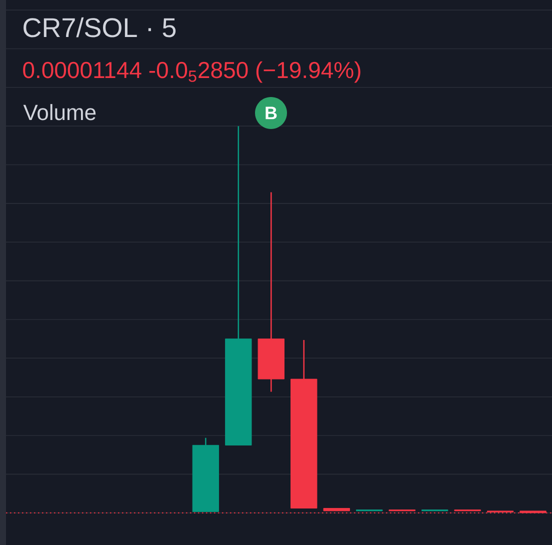 This screenshot has height=545, width=552. What do you see at coordinates (59, 112) in the screenshot?
I see `text: Volume` at bounding box center [59, 112].